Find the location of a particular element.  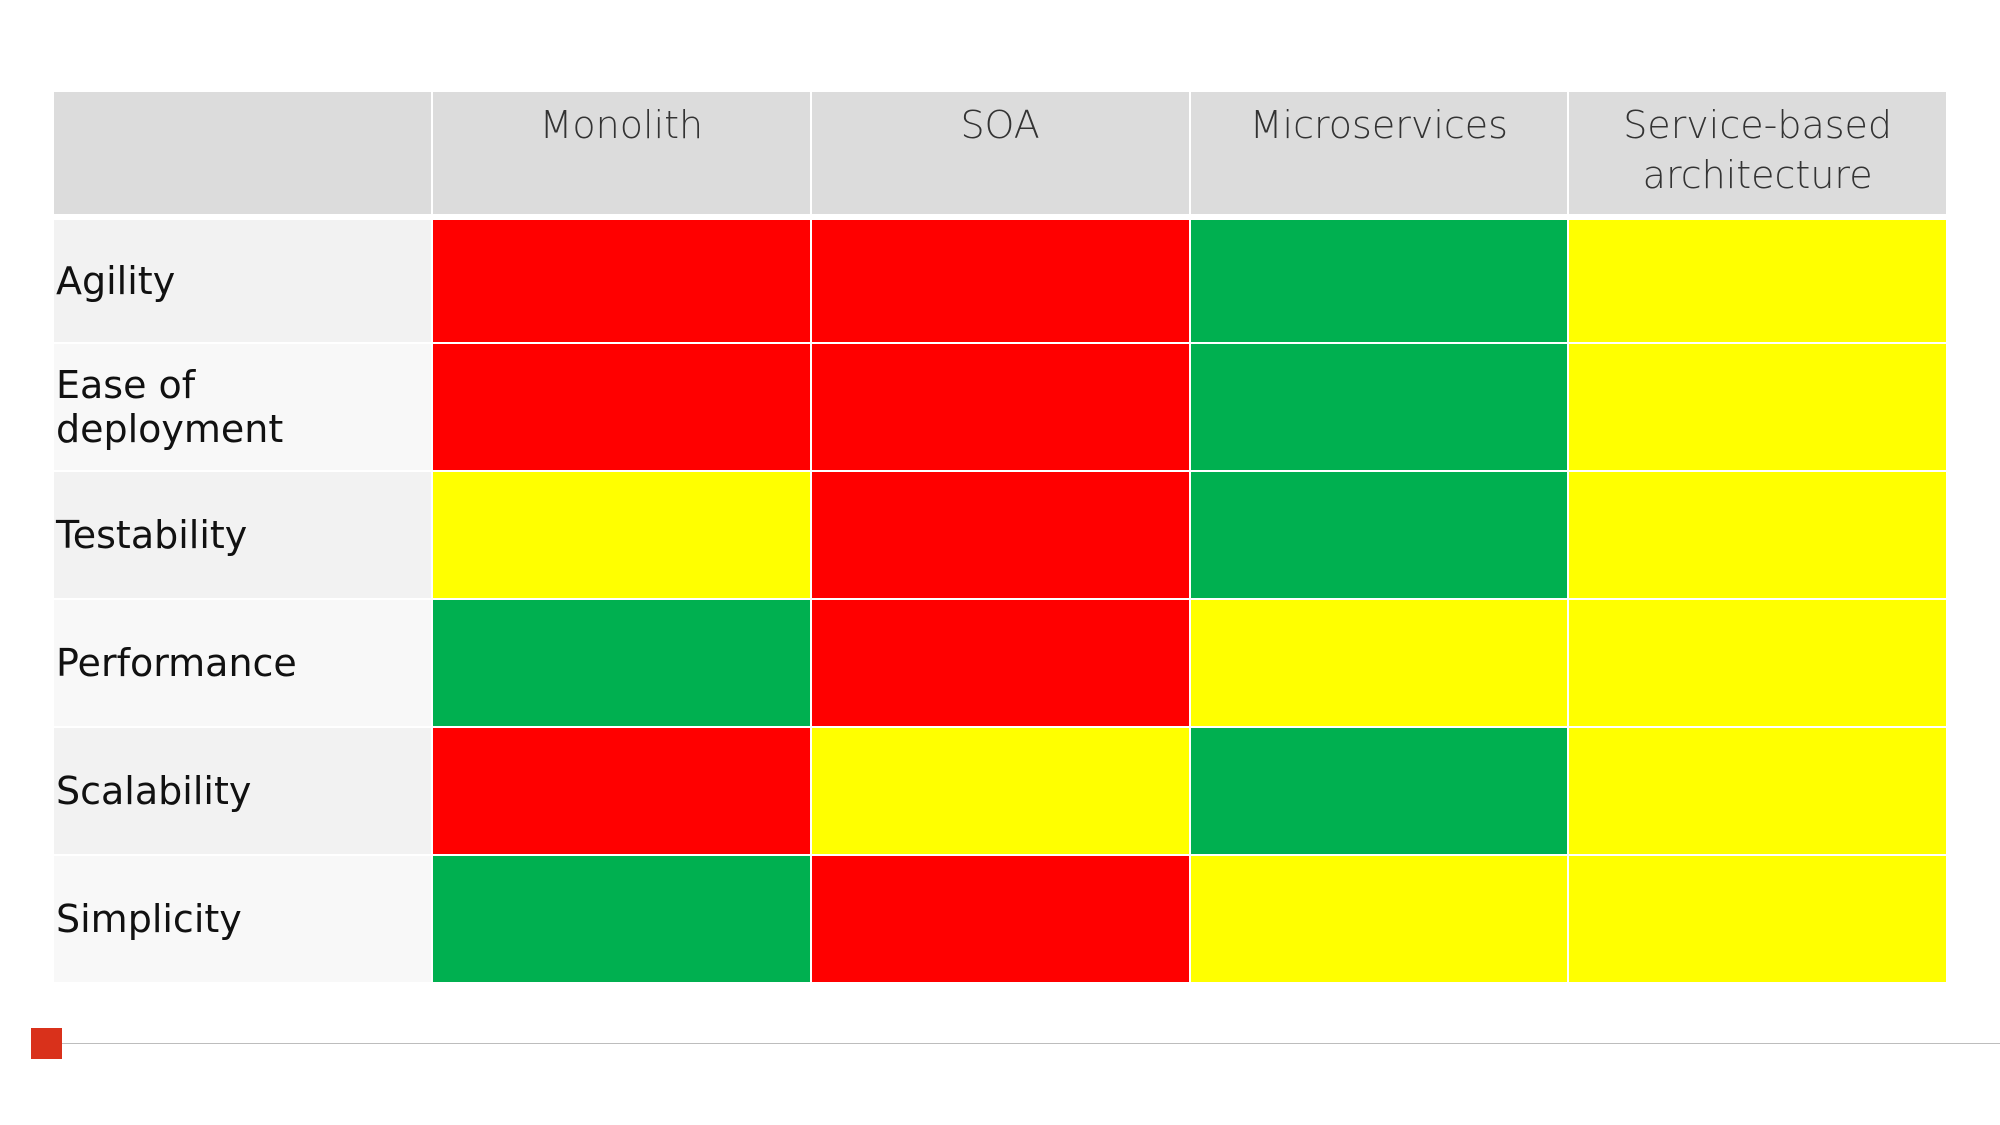

header-corner is located at coordinates (242, 153).